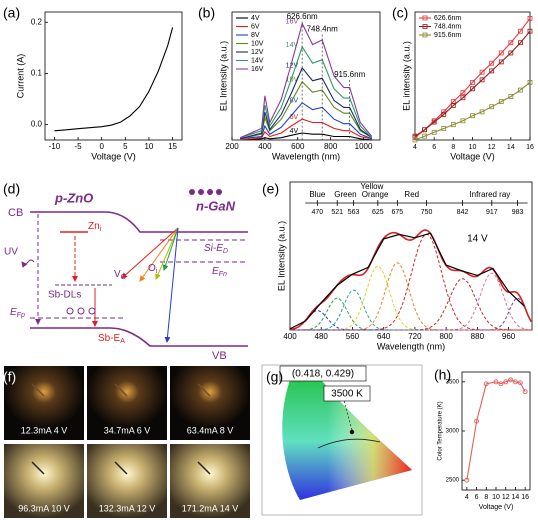 The height and width of the screenshot is (525, 538). What do you see at coordinates (257, 43) in the screenshot?
I see `legend-label: 10V` at bounding box center [257, 43].